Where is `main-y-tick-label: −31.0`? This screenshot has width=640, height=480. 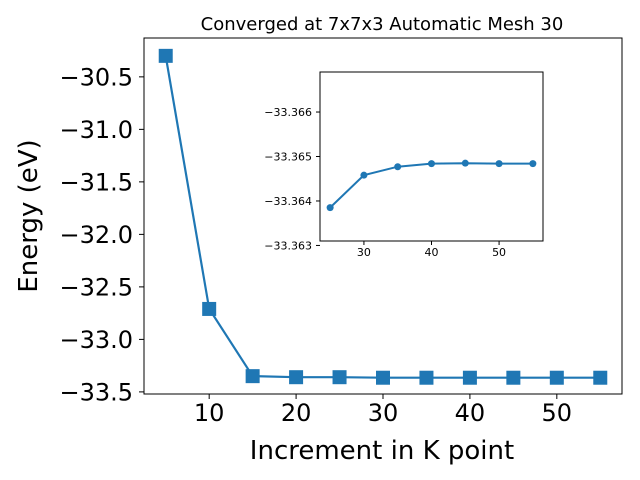 main-y-tick-label: −31.0 is located at coordinates (96, 130).